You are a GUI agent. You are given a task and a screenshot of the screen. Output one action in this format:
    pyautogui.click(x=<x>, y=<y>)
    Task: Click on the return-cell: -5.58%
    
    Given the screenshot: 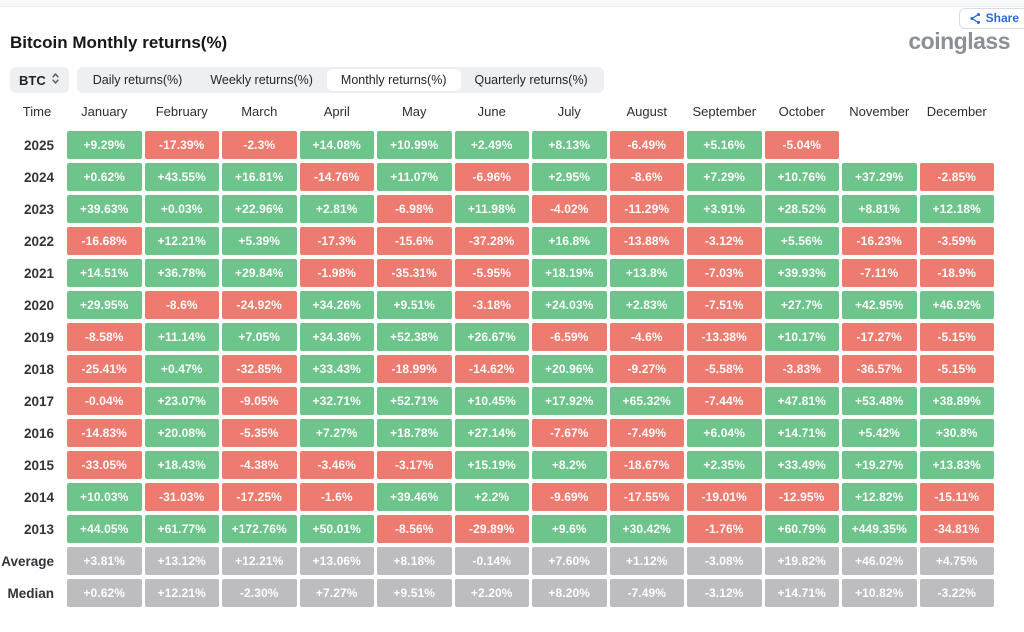 What is the action you would take?
    pyautogui.click(x=724, y=369)
    